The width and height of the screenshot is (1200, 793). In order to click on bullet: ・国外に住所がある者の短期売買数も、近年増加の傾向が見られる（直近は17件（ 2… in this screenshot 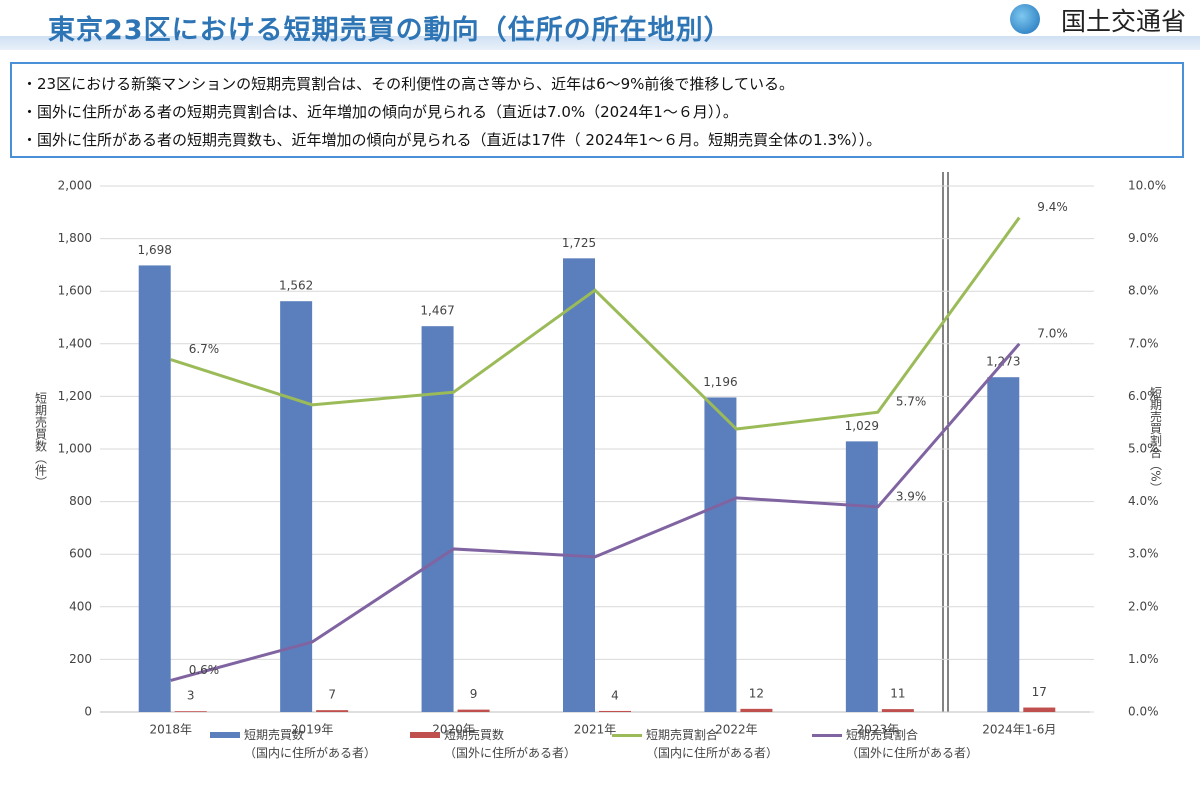, I will do `click(452, 140)`.